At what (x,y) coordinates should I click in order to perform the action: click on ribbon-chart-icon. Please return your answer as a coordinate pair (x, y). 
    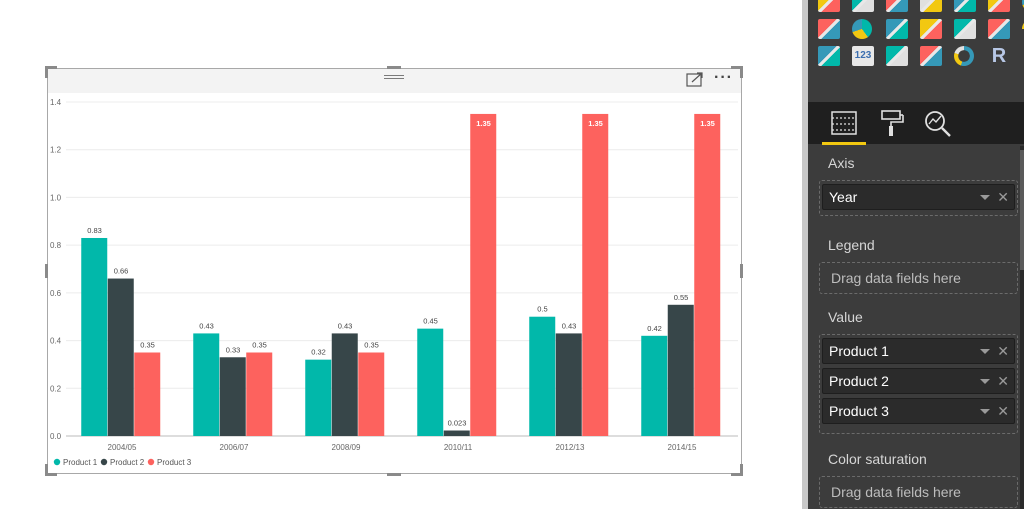
    Looking at the image, I should click on (931, 6).